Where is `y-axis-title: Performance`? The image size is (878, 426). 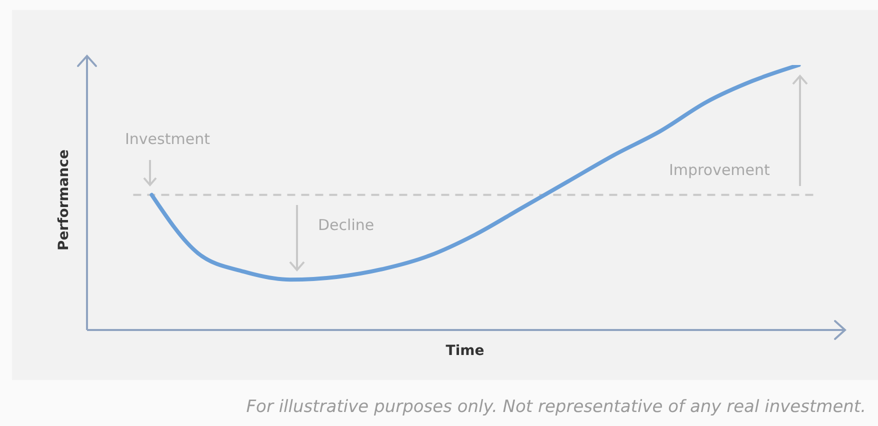 y-axis-title: Performance is located at coordinates (64, 200).